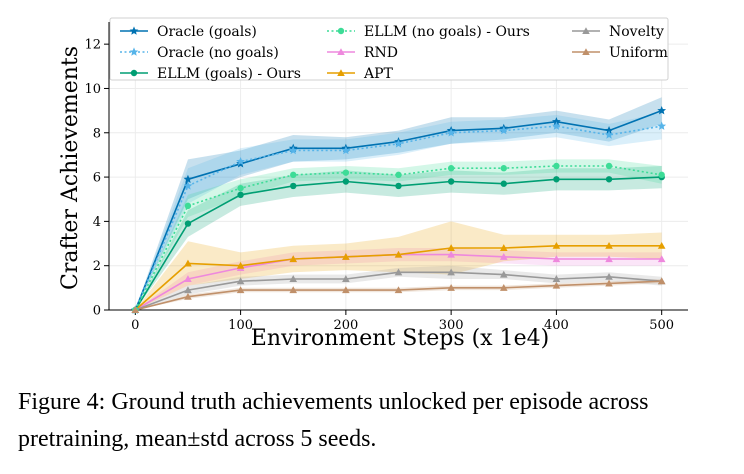 This screenshot has width=744, height=474. What do you see at coordinates (70, 168) in the screenshot?
I see `y-axis-label: Crafter Achievements` at bounding box center [70, 168].